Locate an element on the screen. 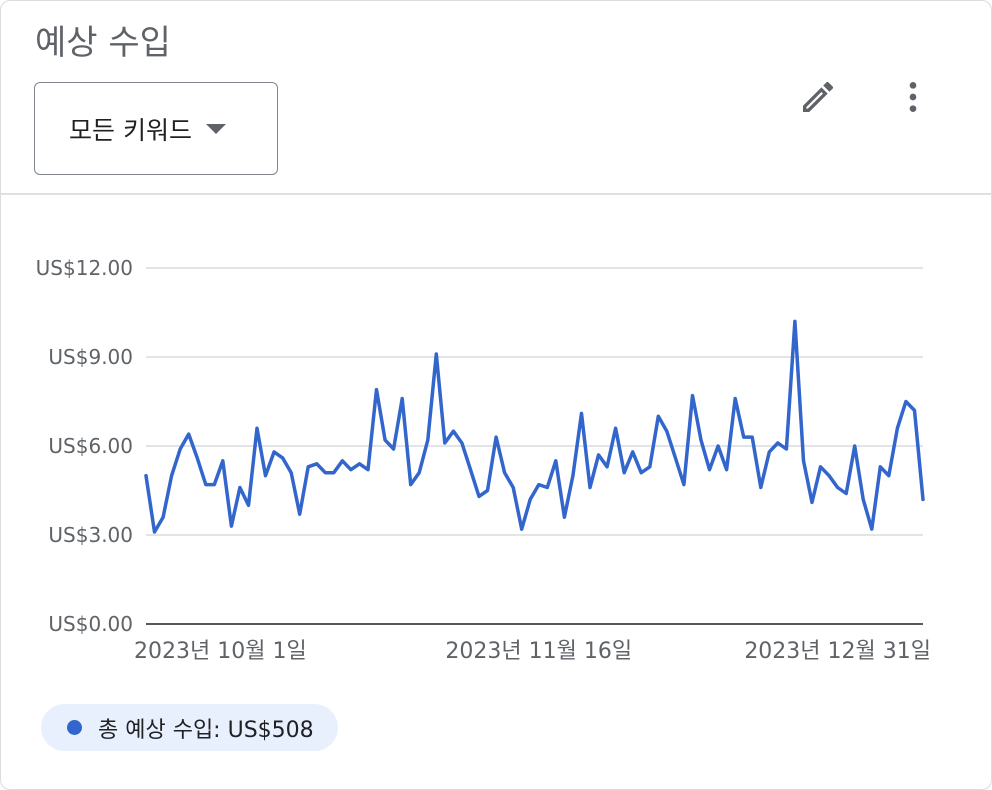  y-tick-label: US$6.00 is located at coordinates (90, 446).